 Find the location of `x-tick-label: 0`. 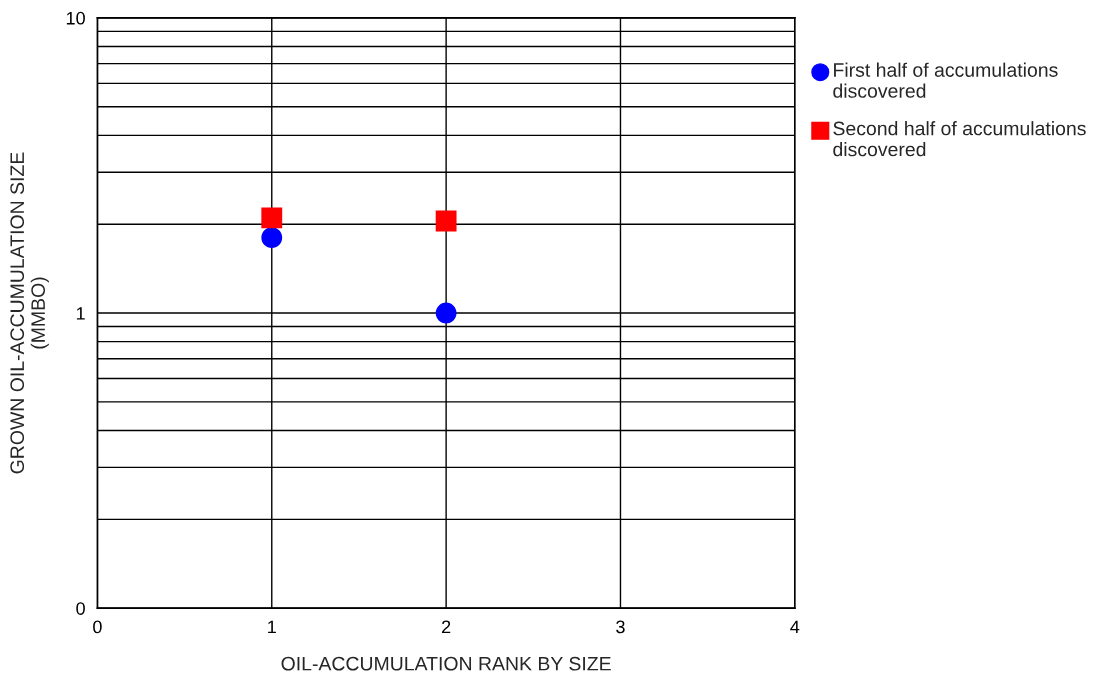

x-tick-label: 0 is located at coordinates (97, 627).